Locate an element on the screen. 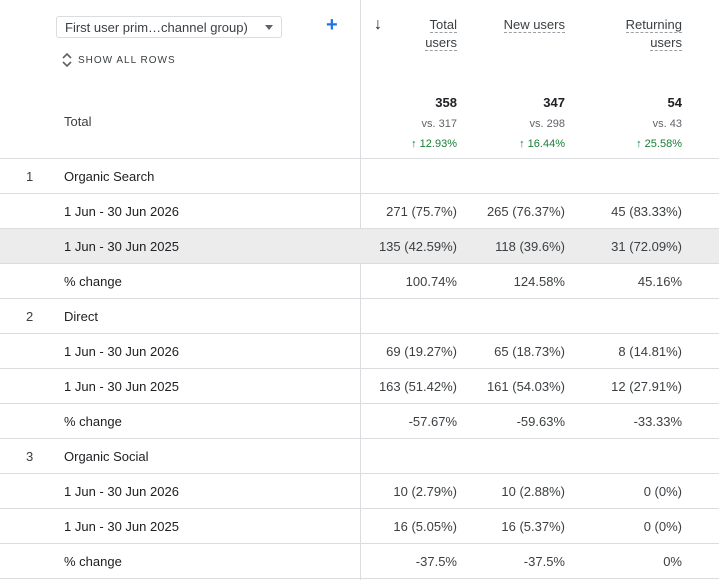 The height and width of the screenshot is (580, 719). table-cell: 45.16% is located at coordinates (659, 281).